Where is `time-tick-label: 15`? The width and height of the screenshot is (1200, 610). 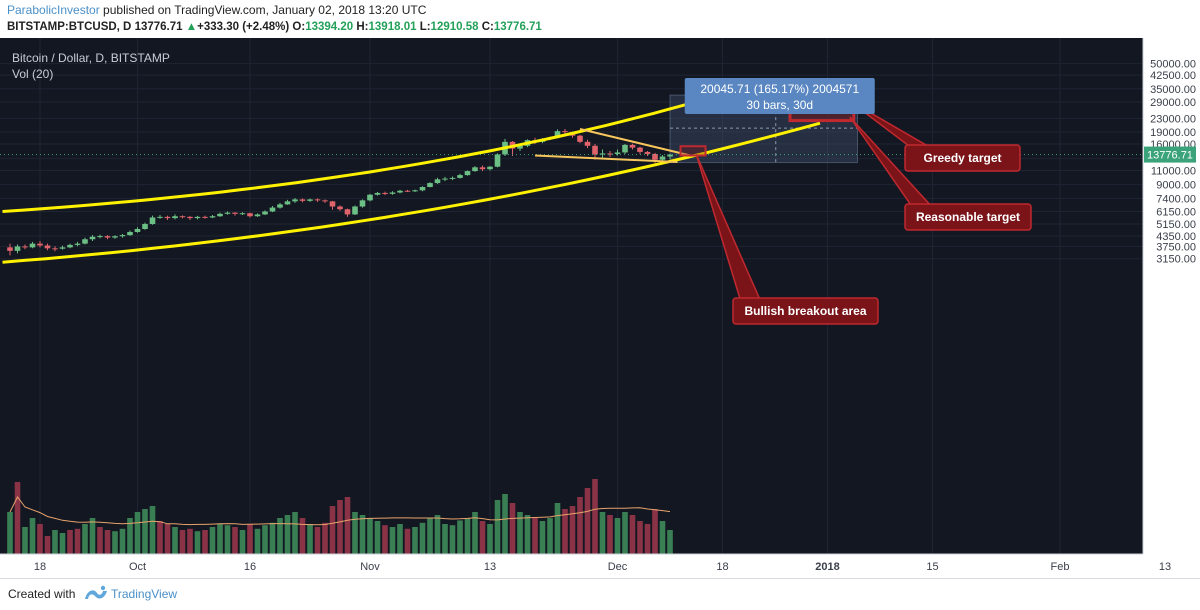
time-tick-label: 15 is located at coordinates (932, 567).